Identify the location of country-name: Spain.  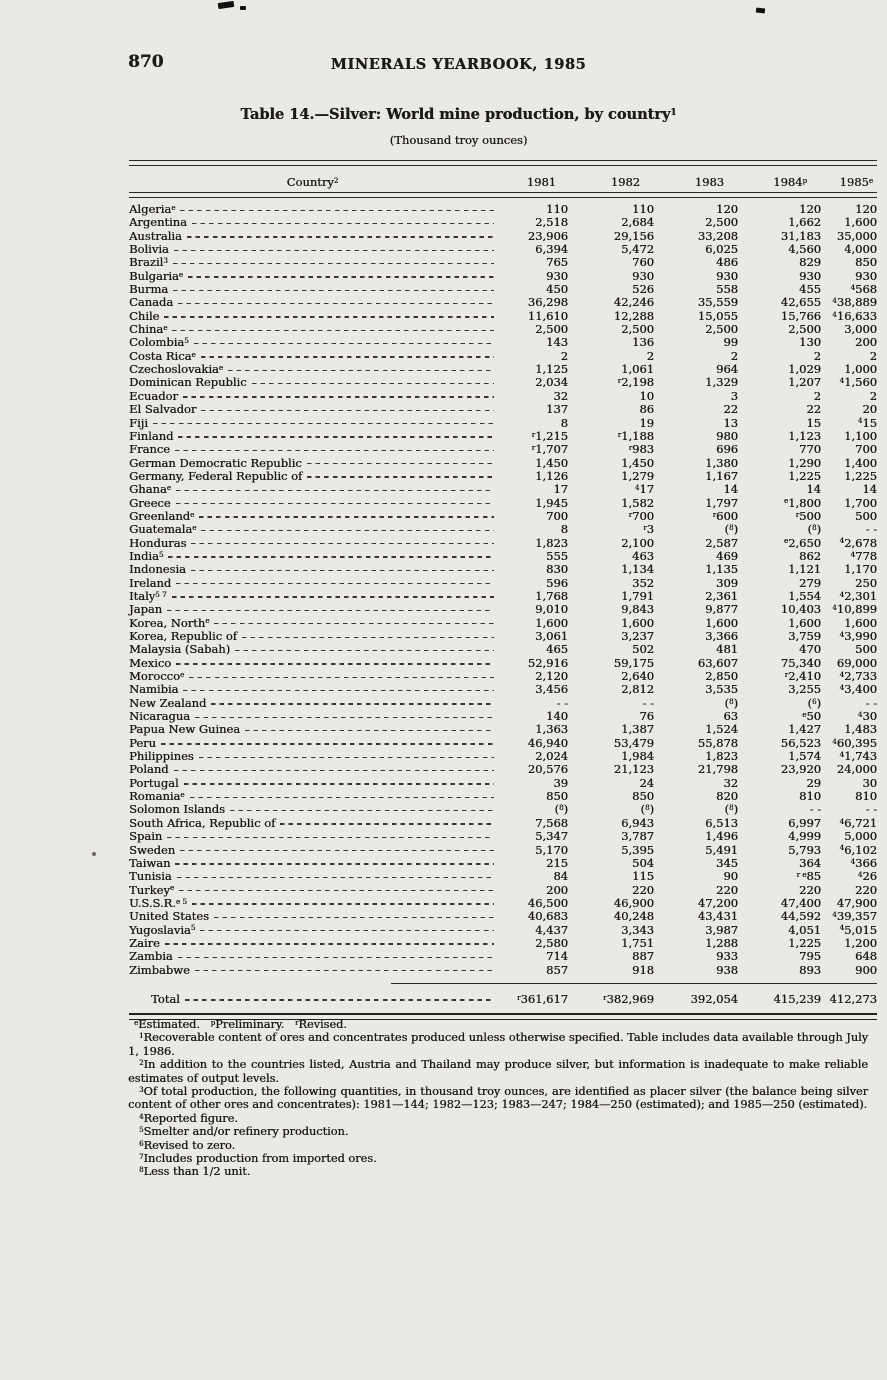
(146, 836).